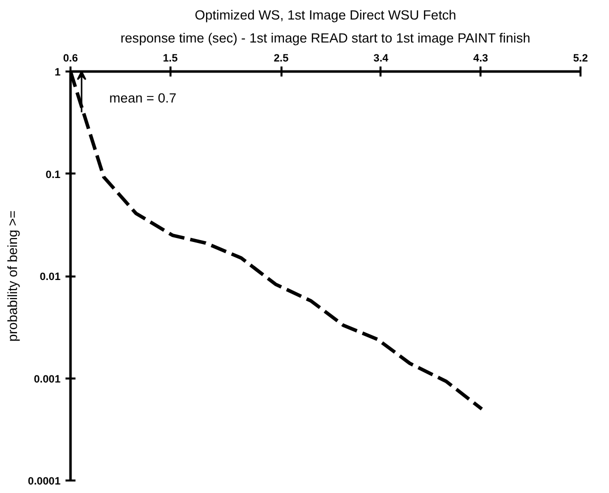 The height and width of the screenshot is (493, 609). What do you see at coordinates (580, 58) in the screenshot?
I see `x-tick-label: 5.2` at bounding box center [580, 58].